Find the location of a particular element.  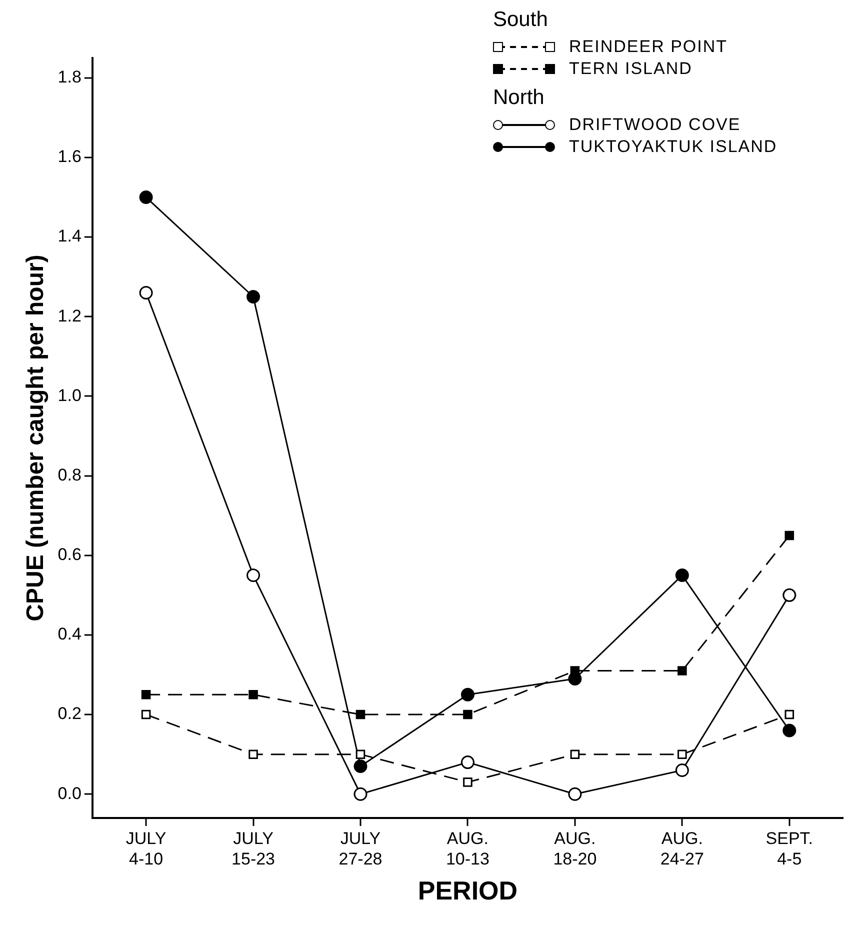

y-tick-label: 1.8 is located at coordinates (70, 77).